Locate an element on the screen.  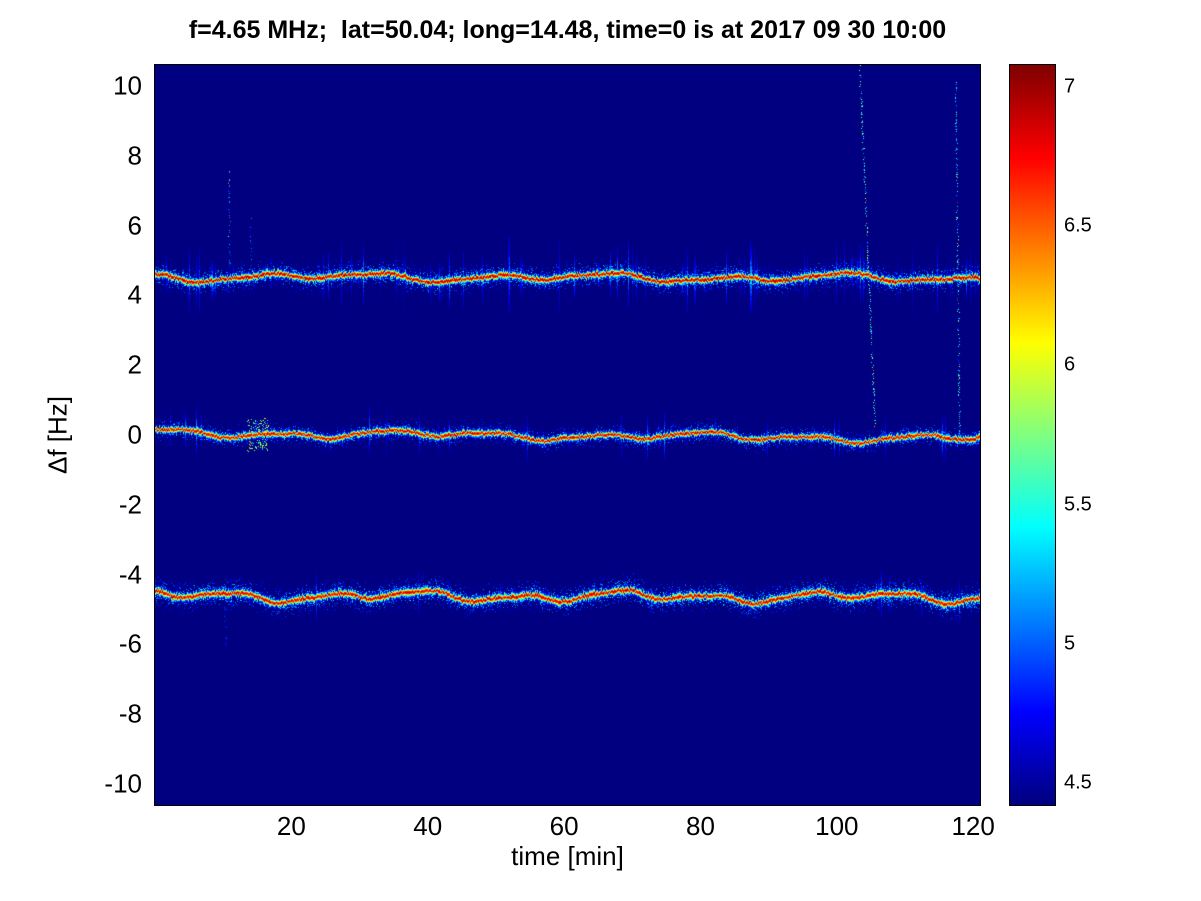
x-tick-label: 120 is located at coordinates (973, 826).